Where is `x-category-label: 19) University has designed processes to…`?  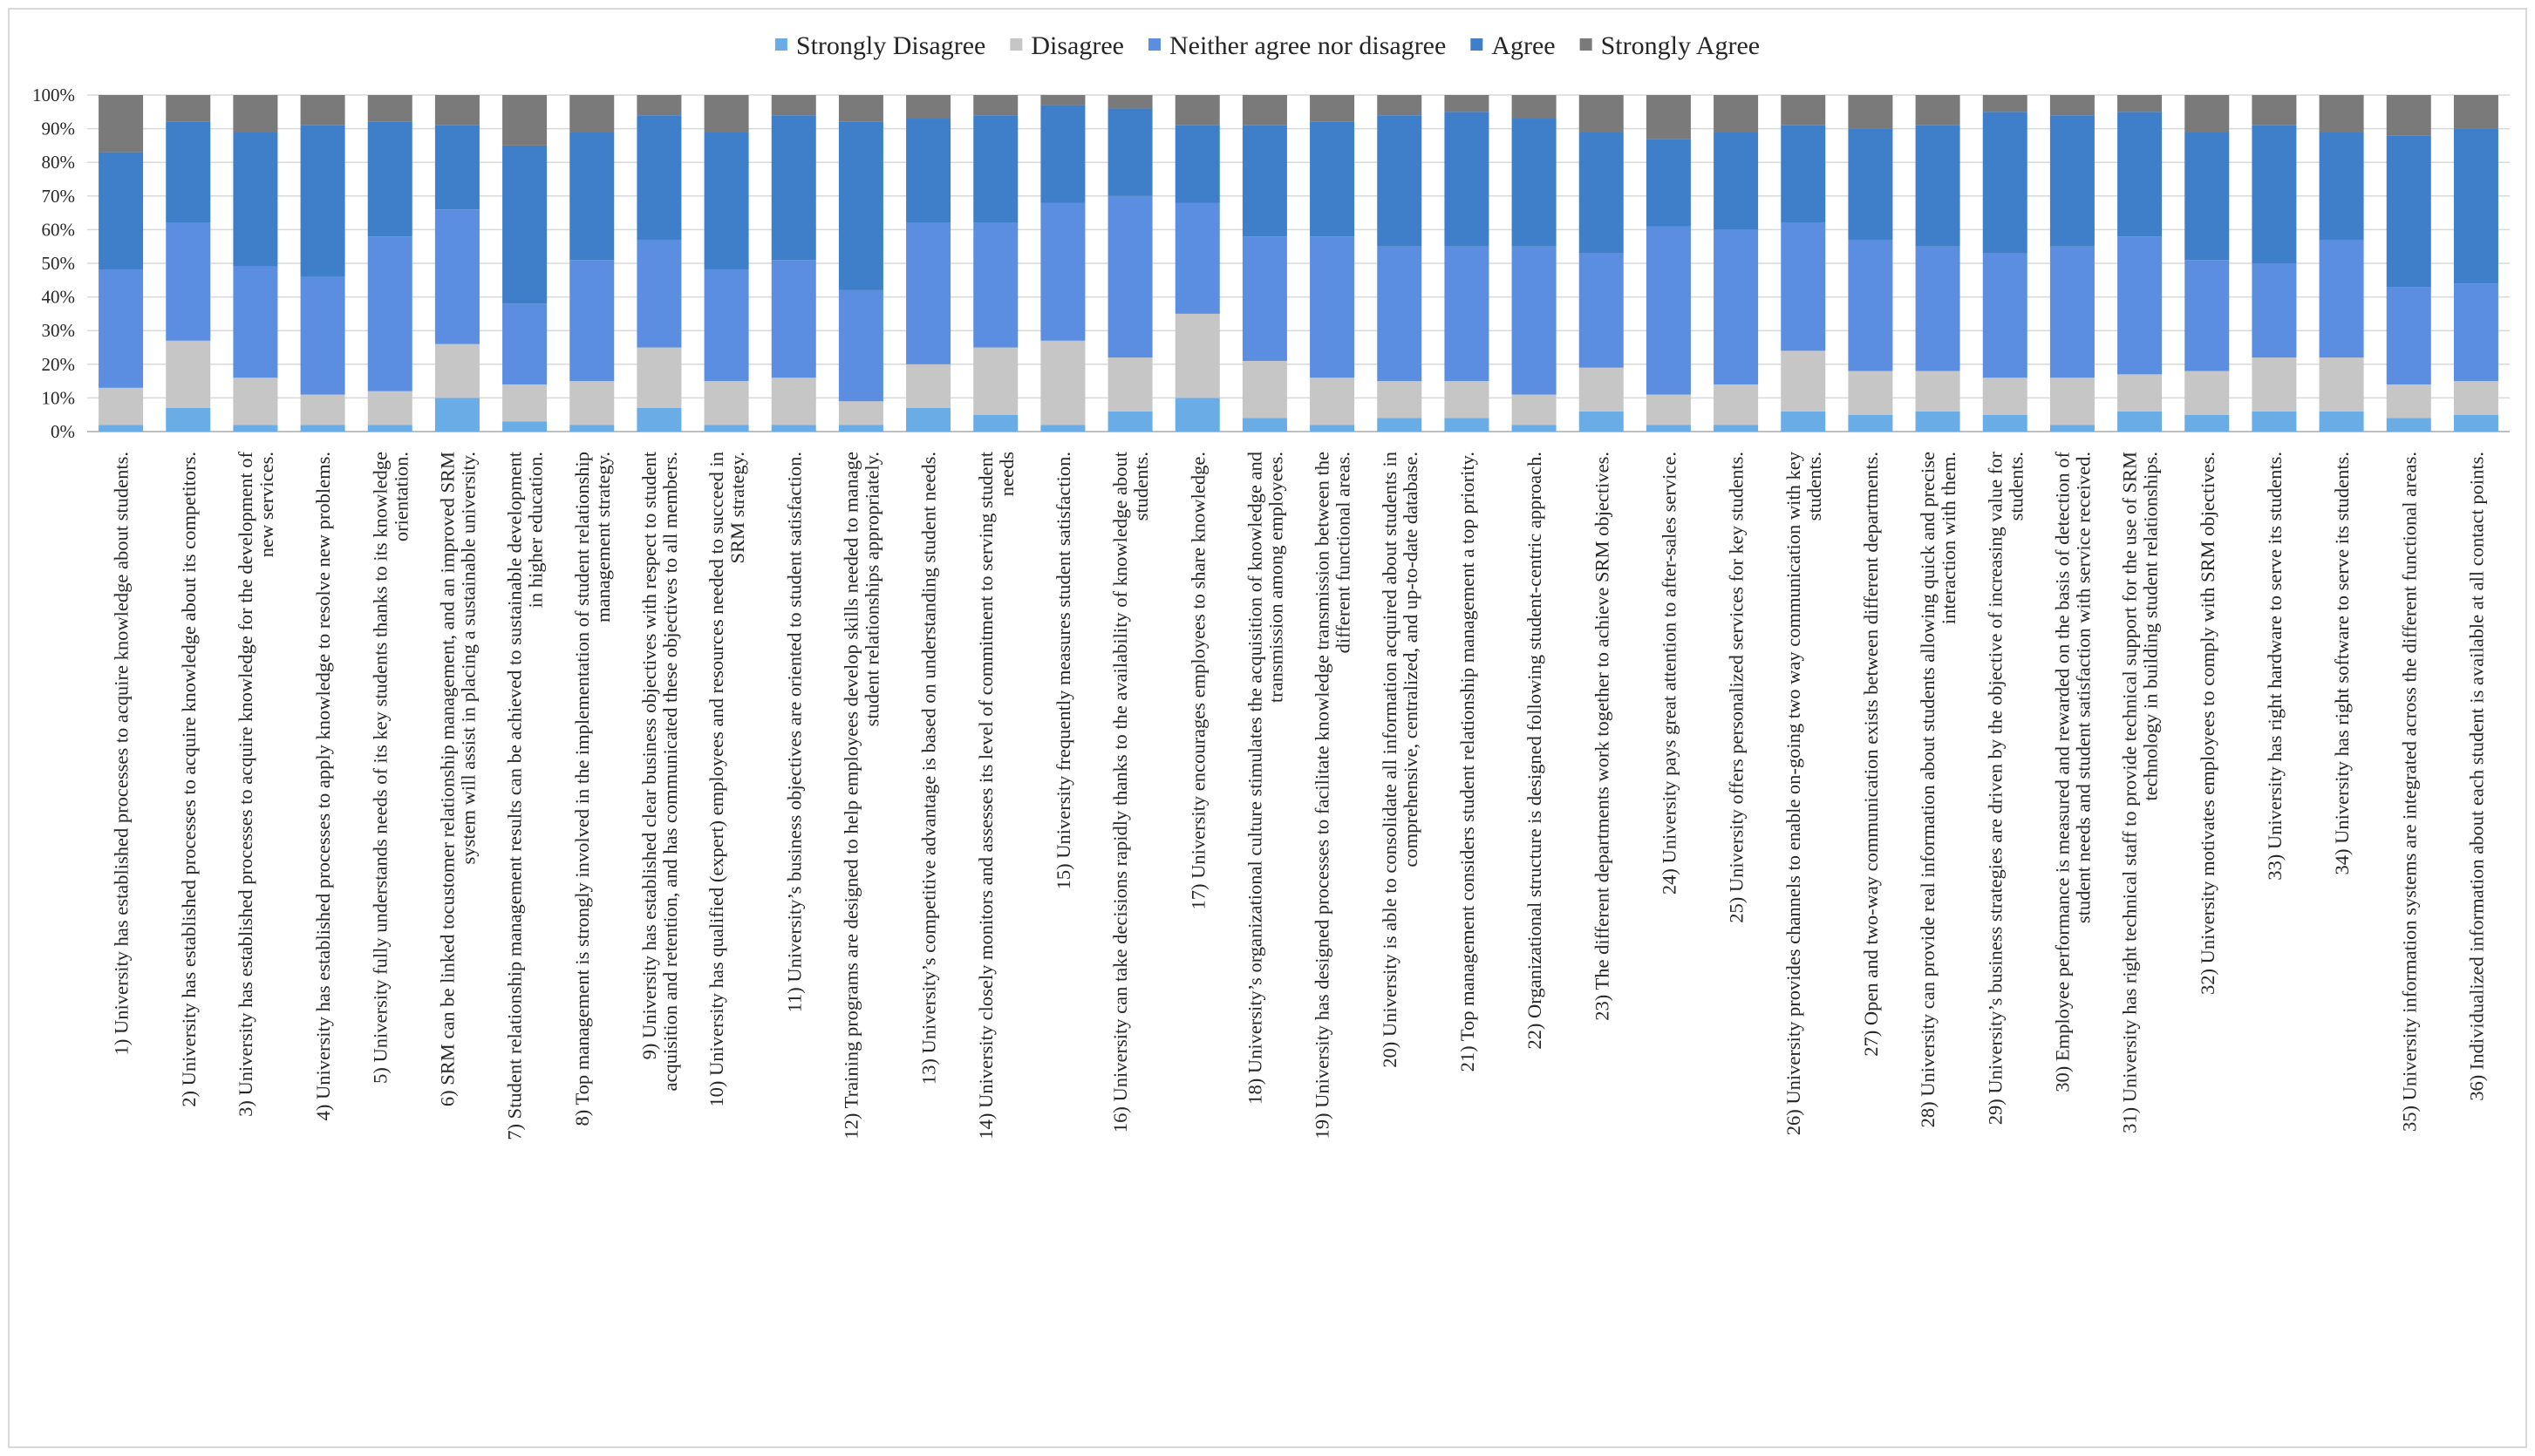
x-category-label: 19) University has designed processes to… is located at coordinates (1333, 796).